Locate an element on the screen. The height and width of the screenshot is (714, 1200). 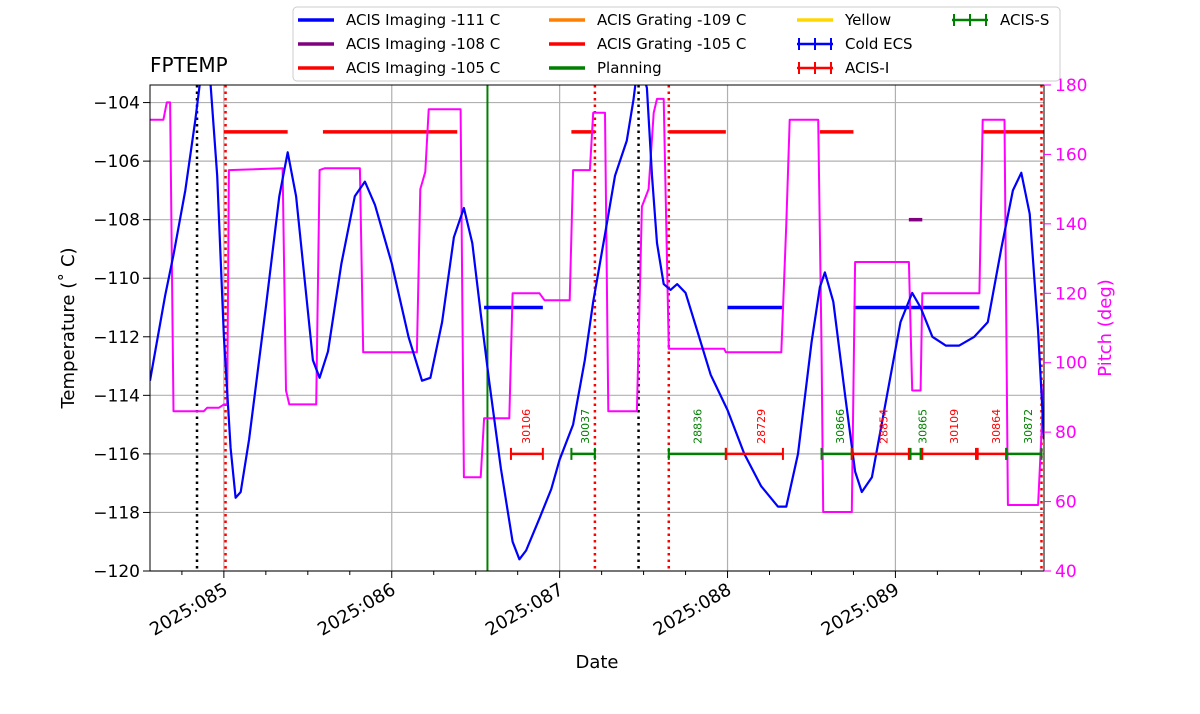
legend-label: ACIS Grating -105 C is located at coordinates (671, 44).